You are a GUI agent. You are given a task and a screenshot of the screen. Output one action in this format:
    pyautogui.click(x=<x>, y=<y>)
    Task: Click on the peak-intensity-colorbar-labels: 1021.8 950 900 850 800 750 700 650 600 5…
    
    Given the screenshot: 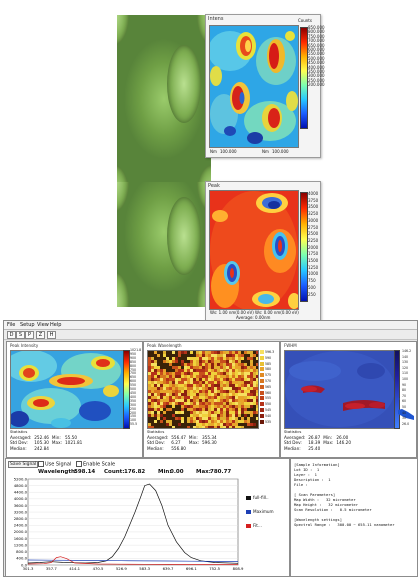 What is the action you would take?
    pyautogui.click(x=135, y=387)
    